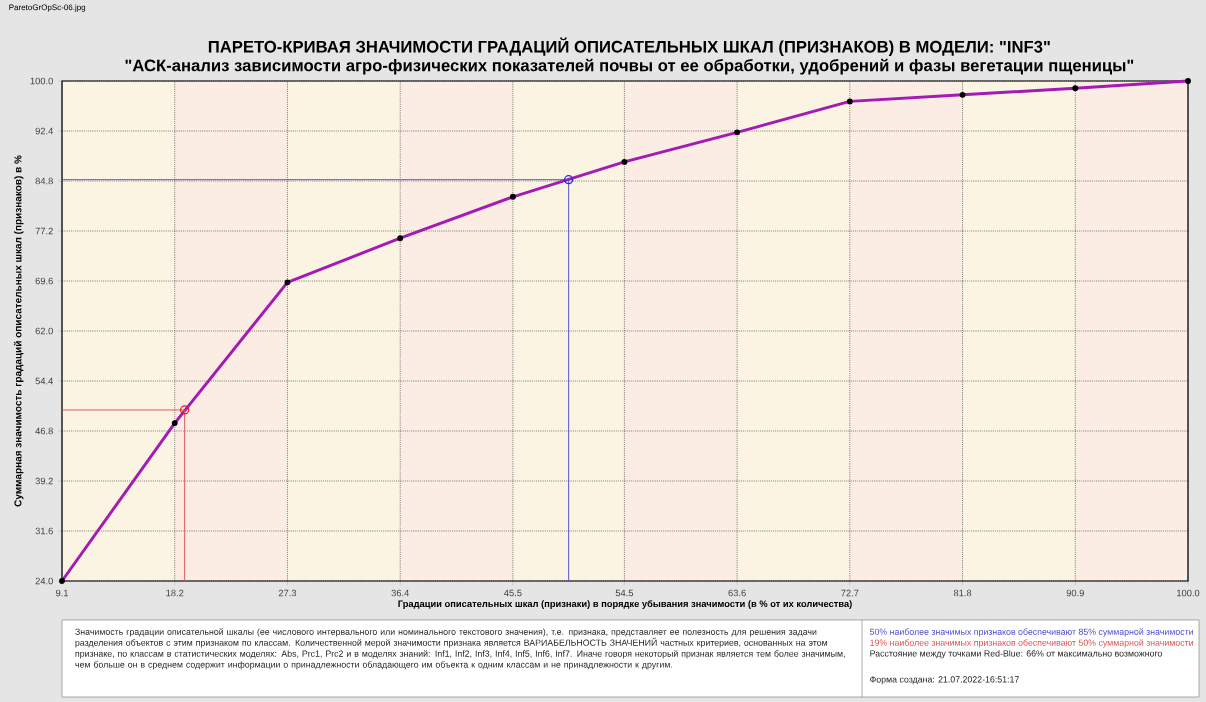 Image resolution: width=1206 pixels, height=702 pixels. I want to click on y-tick-label: 31.6, so click(44, 531).